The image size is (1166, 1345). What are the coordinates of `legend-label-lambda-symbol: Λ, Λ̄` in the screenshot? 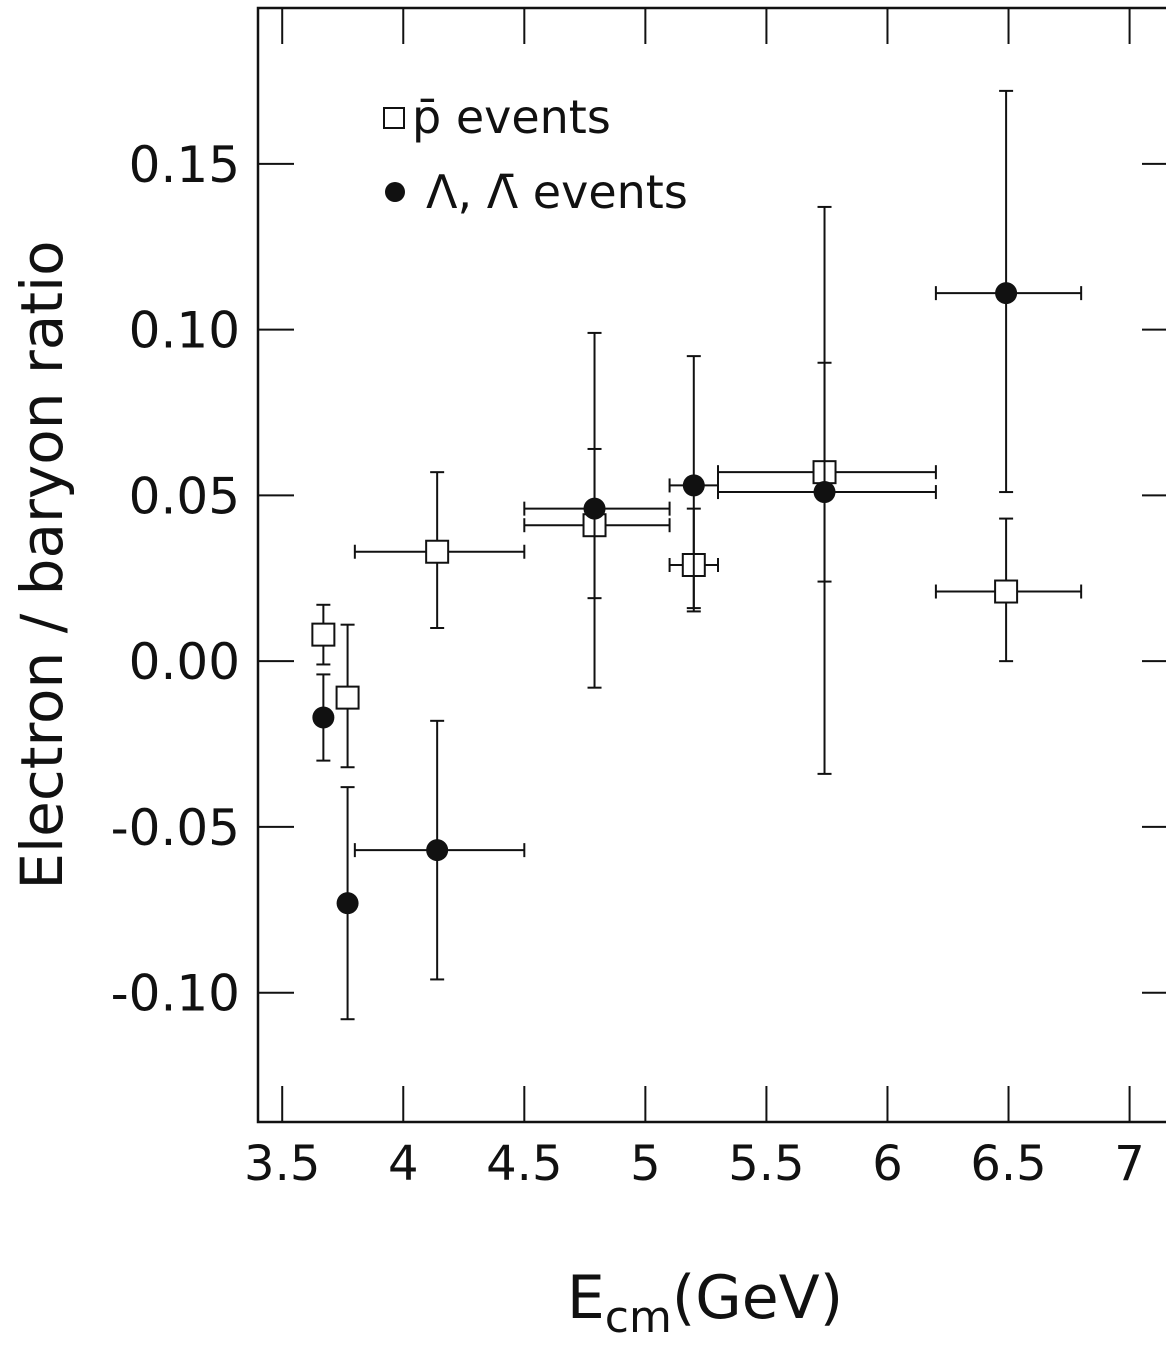 It's located at (472, 192).